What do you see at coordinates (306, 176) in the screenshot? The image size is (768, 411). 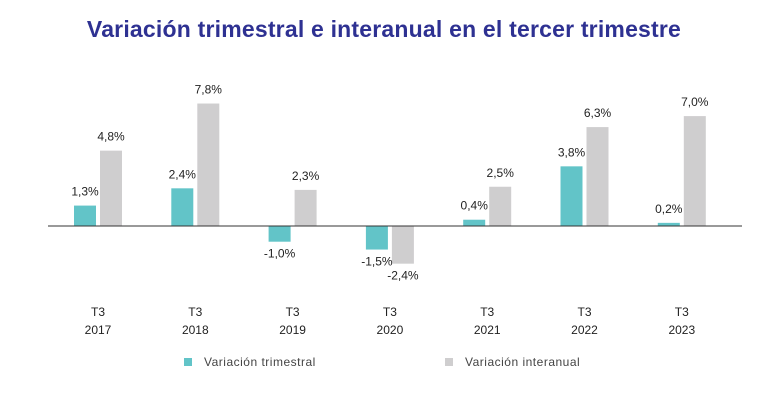 I see `data-label-interanual-2019: 2,3%` at bounding box center [306, 176].